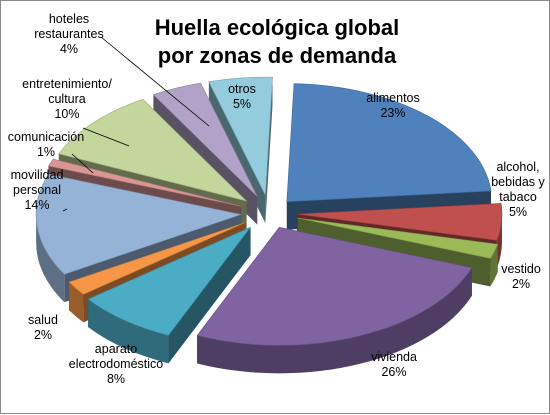 The height and width of the screenshot is (415, 550). What do you see at coordinates (66, 114) in the screenshot?
I see `slice-value-label: 10%` at bounding box center [66, 114].